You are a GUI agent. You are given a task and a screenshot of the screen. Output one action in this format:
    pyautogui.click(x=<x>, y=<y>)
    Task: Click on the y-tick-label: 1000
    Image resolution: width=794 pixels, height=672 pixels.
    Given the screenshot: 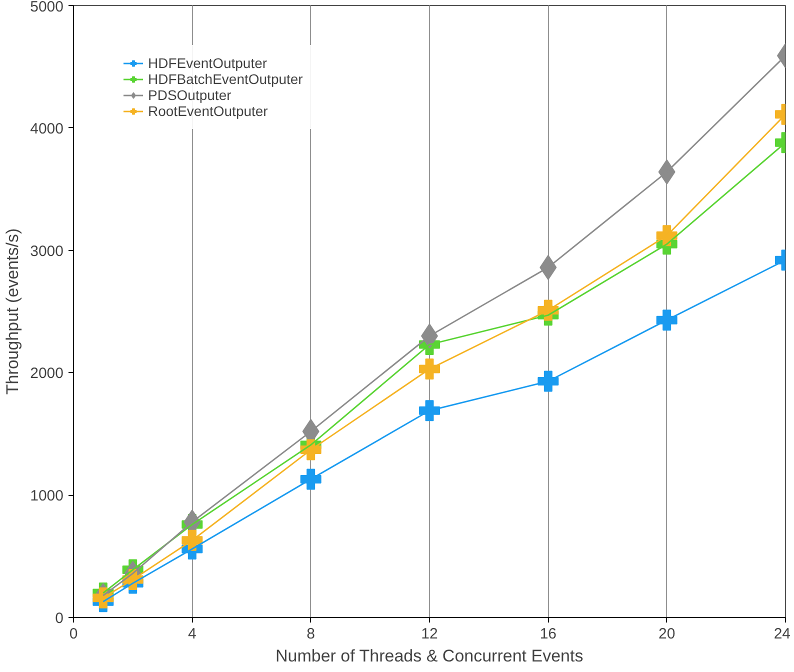 What is the action you would take?
    pyautogui.click(x=47, y=496)
    